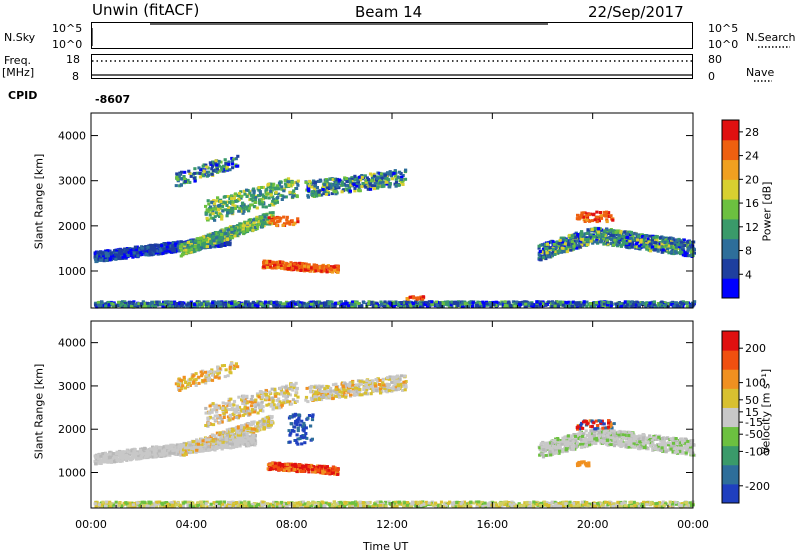 This screenshot has width=800, height=554. I want to click on power-echo-gspot, so click(408, 299).